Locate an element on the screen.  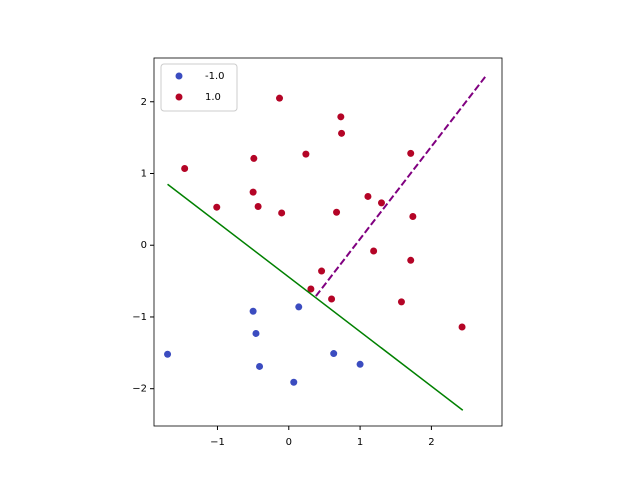
y-tick-label: −1 is located at coordinates (139, 317).